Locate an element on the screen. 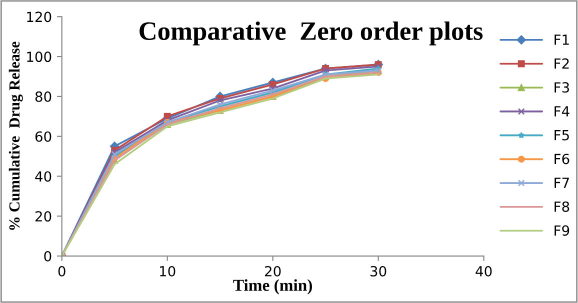 The height and width of the screenshot is (303, 578). y-tick-label: 20 is located at coordinates (43, 216).